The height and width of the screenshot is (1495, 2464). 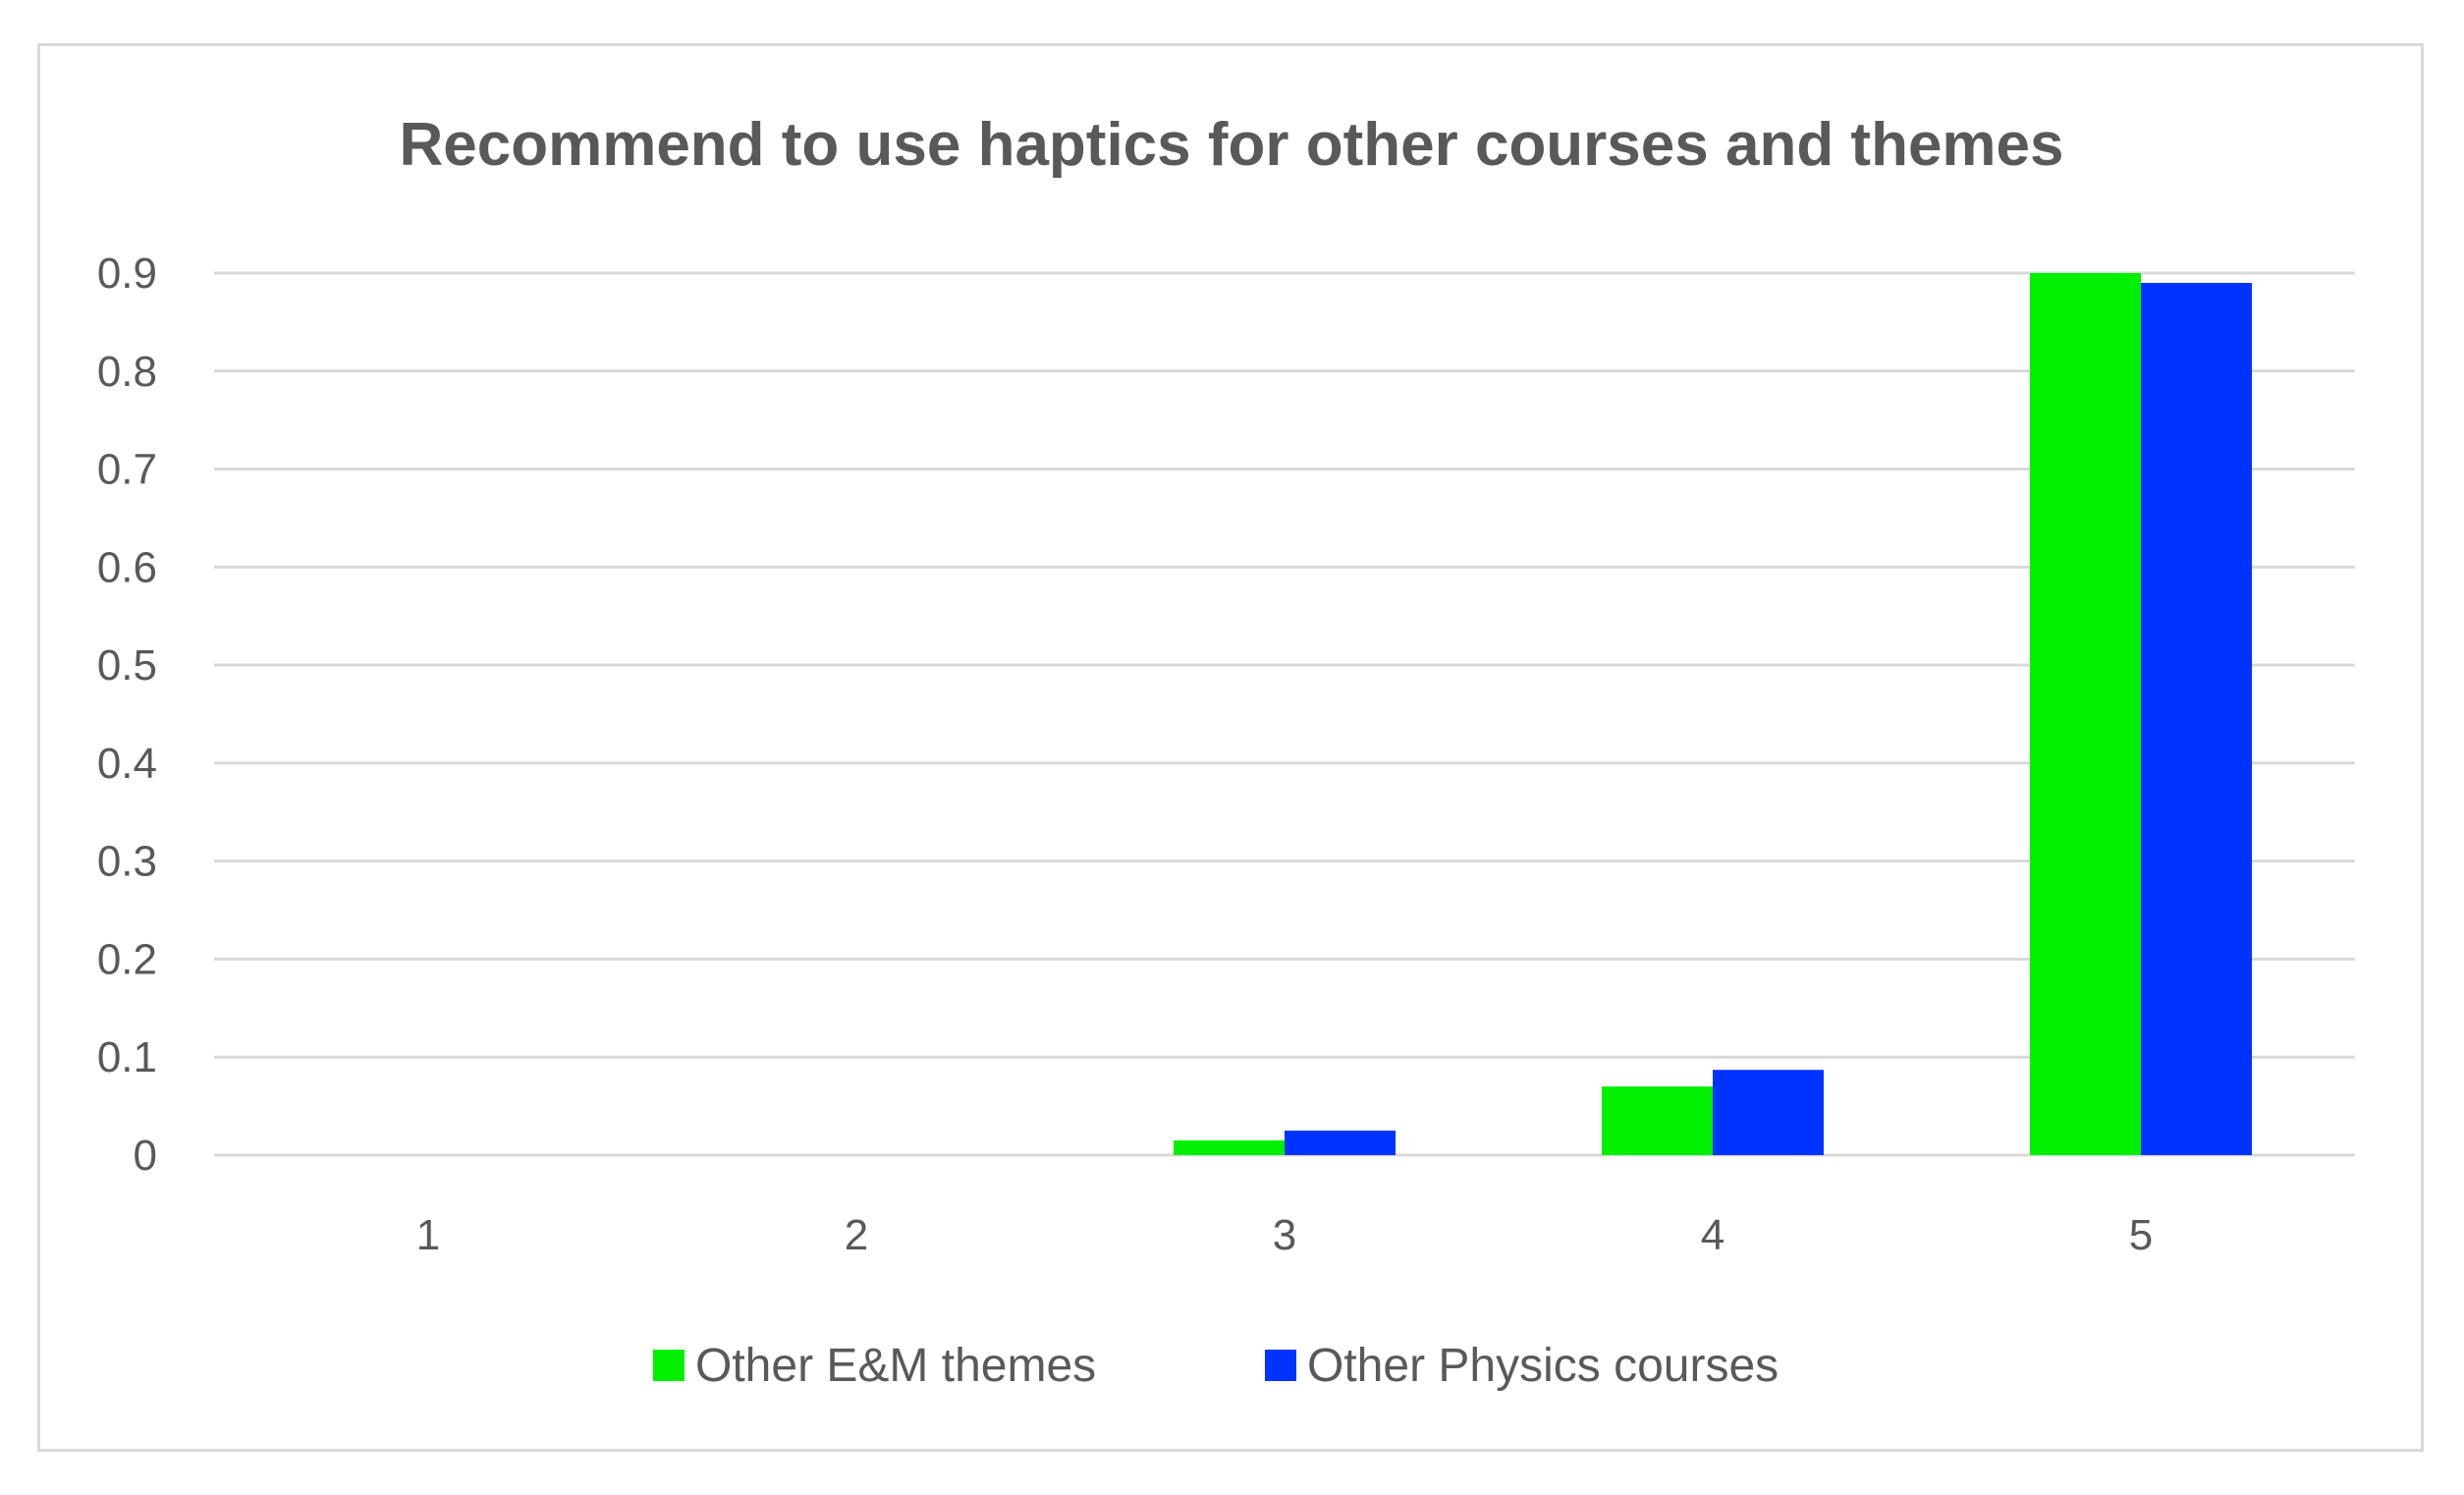 What do you see at coordinates (2141, 1235) in the screenshot?
I see `x-tick-label: 5` at bounding box center [2141, 1235].